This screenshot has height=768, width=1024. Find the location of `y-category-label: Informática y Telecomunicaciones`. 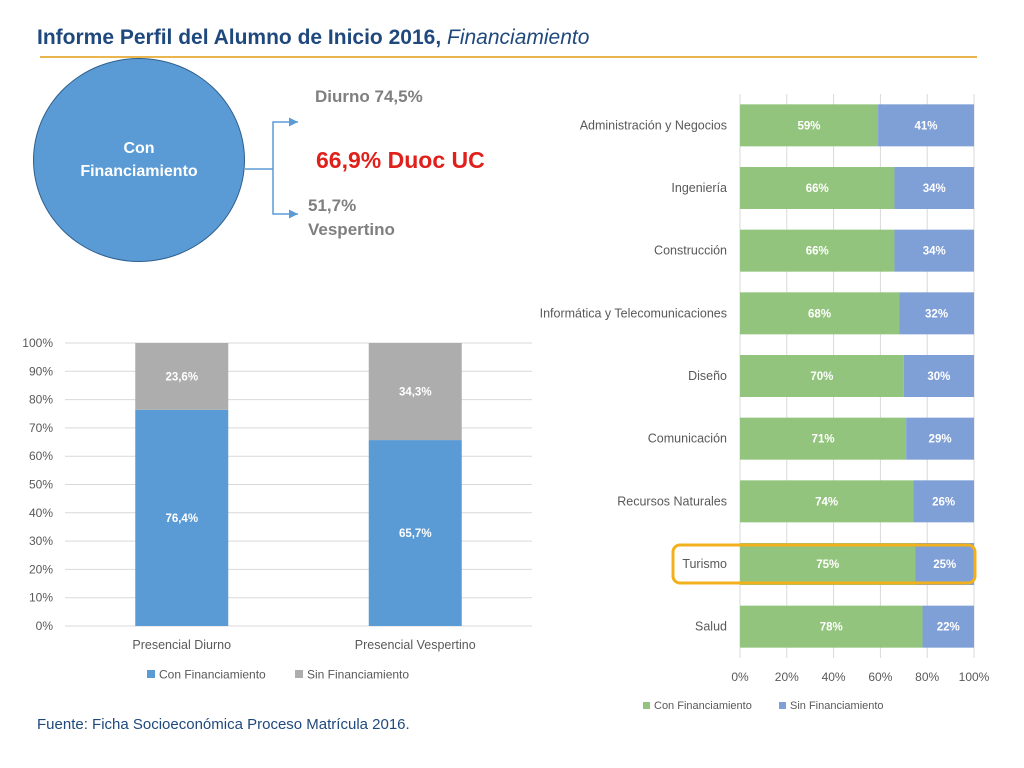

y-category-label: Informática y Telecomunicaciones is located at coordinates (633, 313).